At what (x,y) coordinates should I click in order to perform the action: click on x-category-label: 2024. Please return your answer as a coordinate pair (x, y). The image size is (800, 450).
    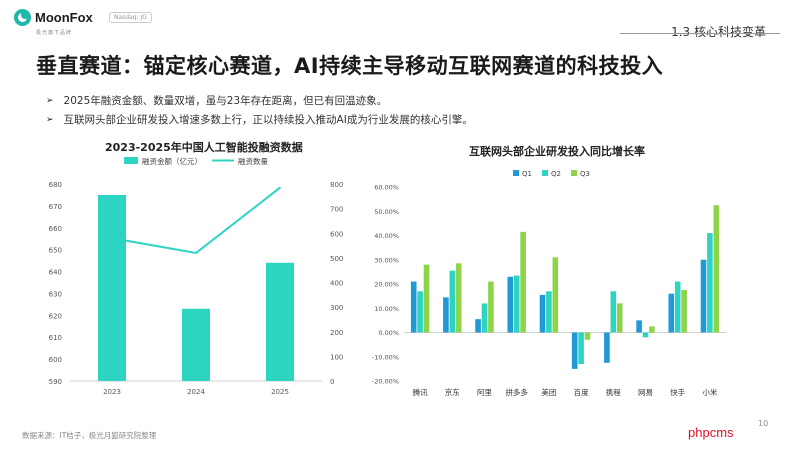
    Looking at the image, I should click on (196, 392).